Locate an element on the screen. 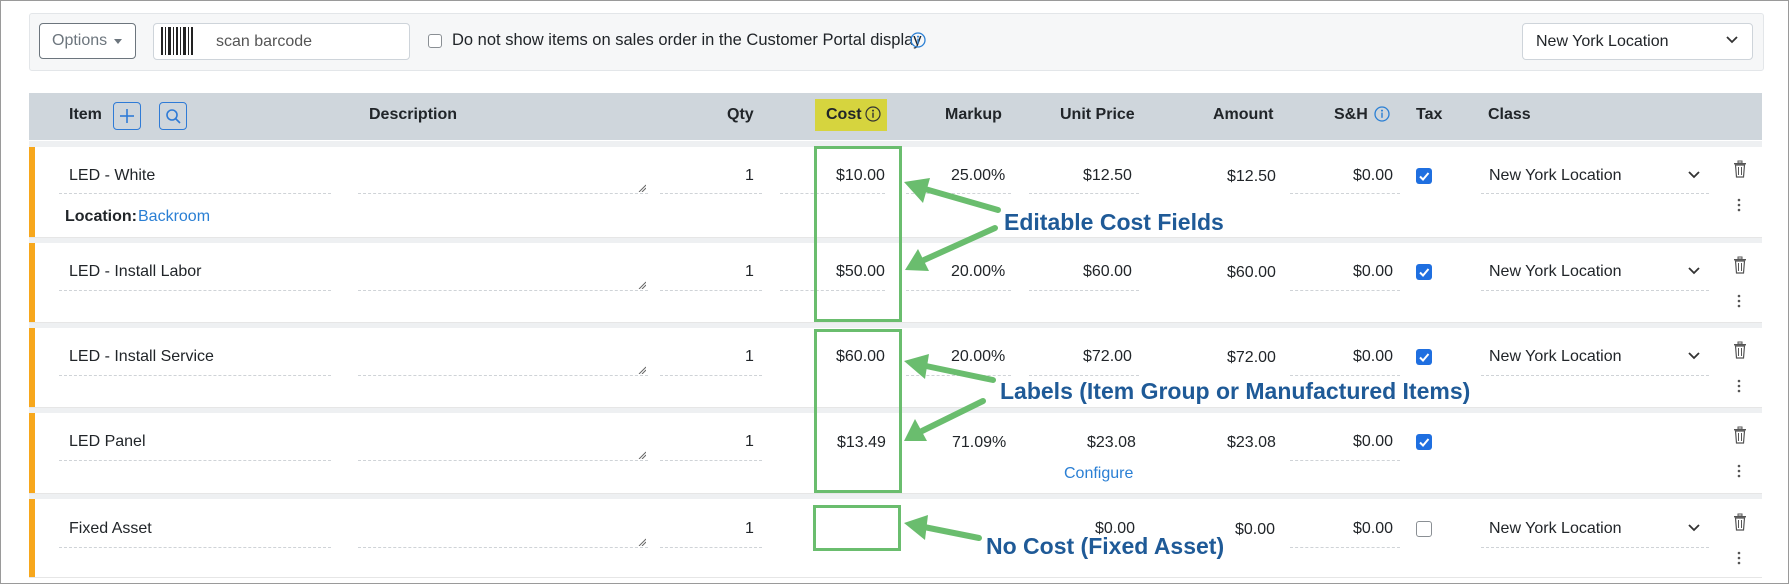 The height and width of the screenshot is (584, 1789). markup-value: 25.00% is located at coordinates (978, 175).